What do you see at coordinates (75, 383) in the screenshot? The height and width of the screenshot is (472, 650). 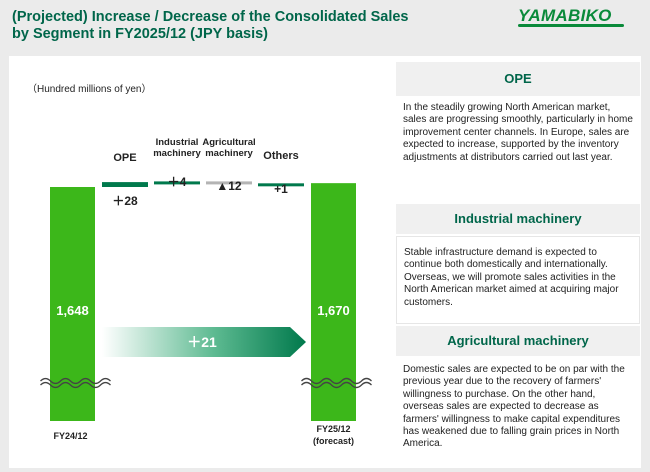 I see `axis-break-left` at bounding box center [75, 383].